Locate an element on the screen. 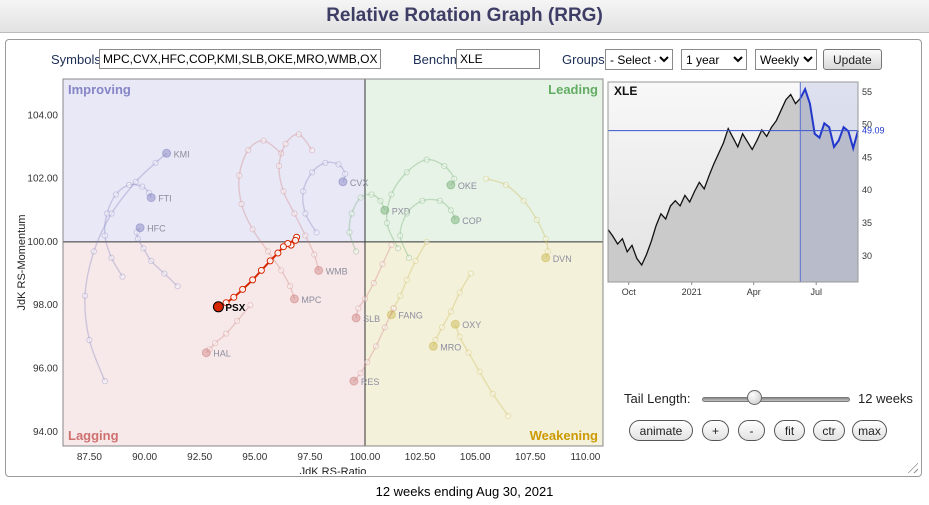 The height and width of the screenshot is (505, 929). groups-label: Groups: is located at coordinates (585, 59).